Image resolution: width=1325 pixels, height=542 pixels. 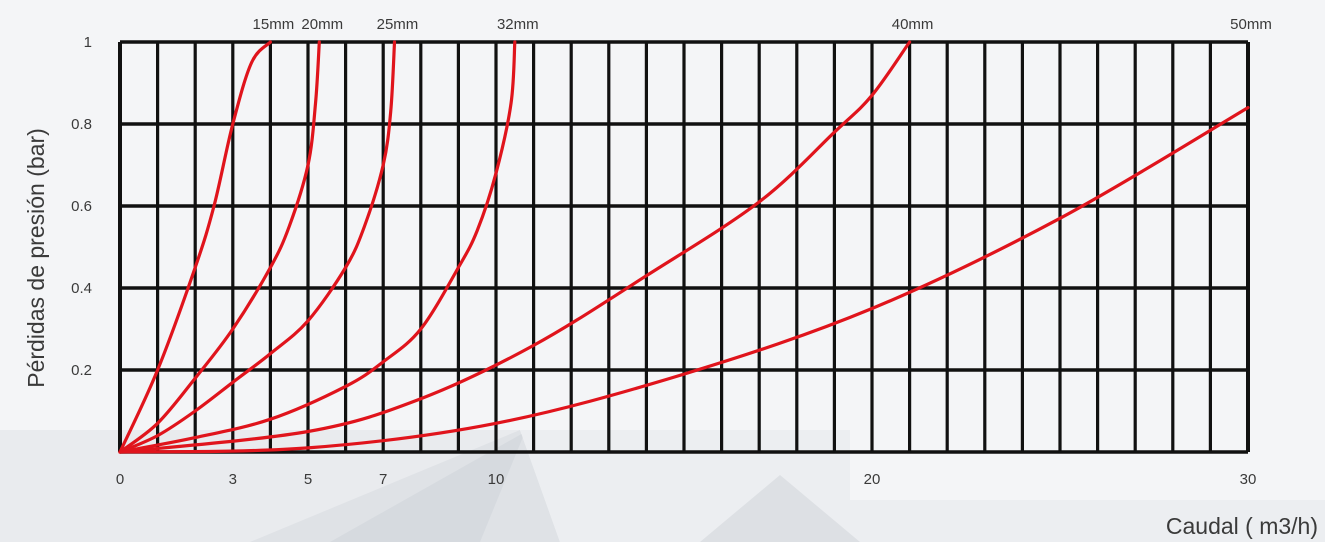 I want to click on series-label-15mm: 15mm, so click(x=274, y=24).